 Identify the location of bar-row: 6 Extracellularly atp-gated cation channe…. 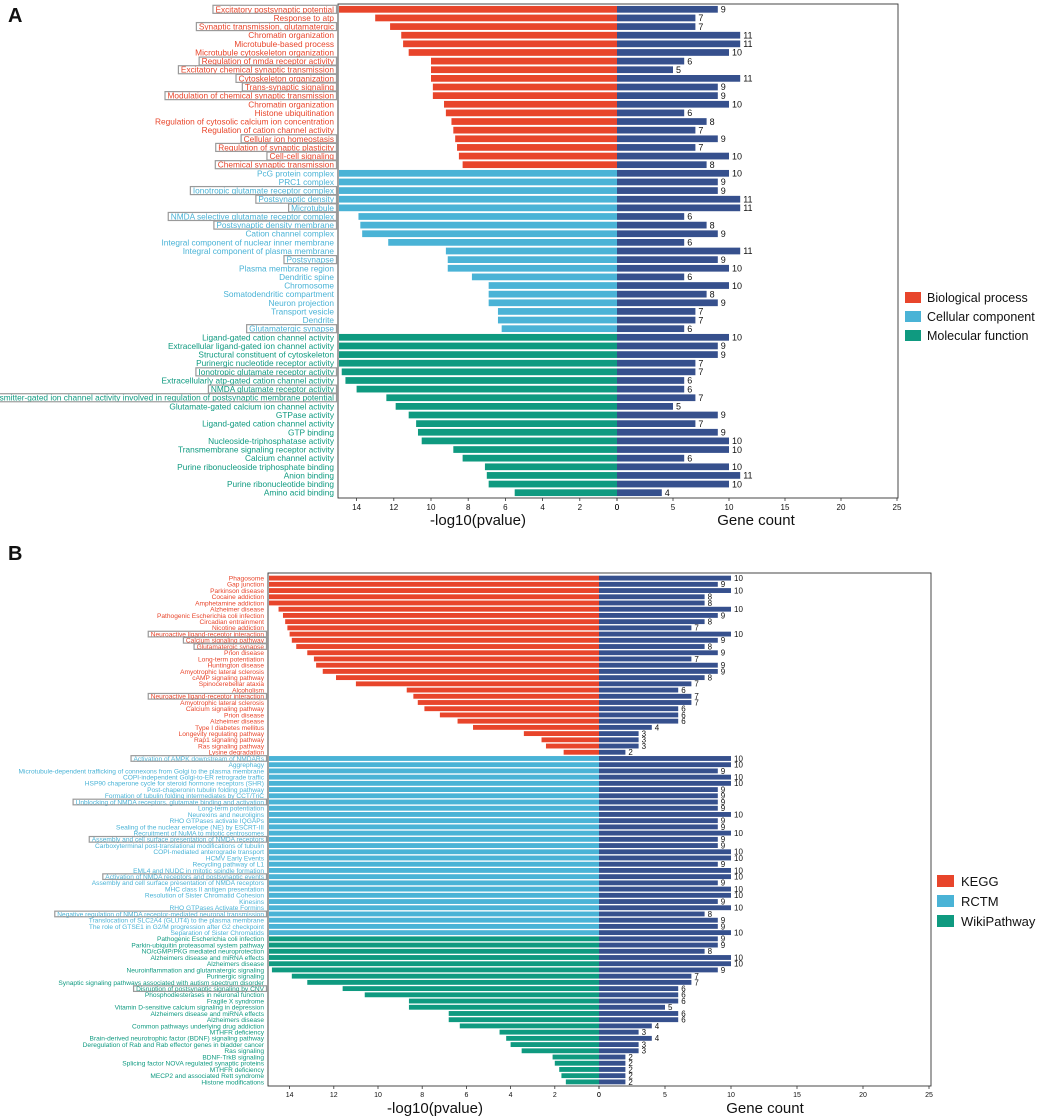
(427, 380).